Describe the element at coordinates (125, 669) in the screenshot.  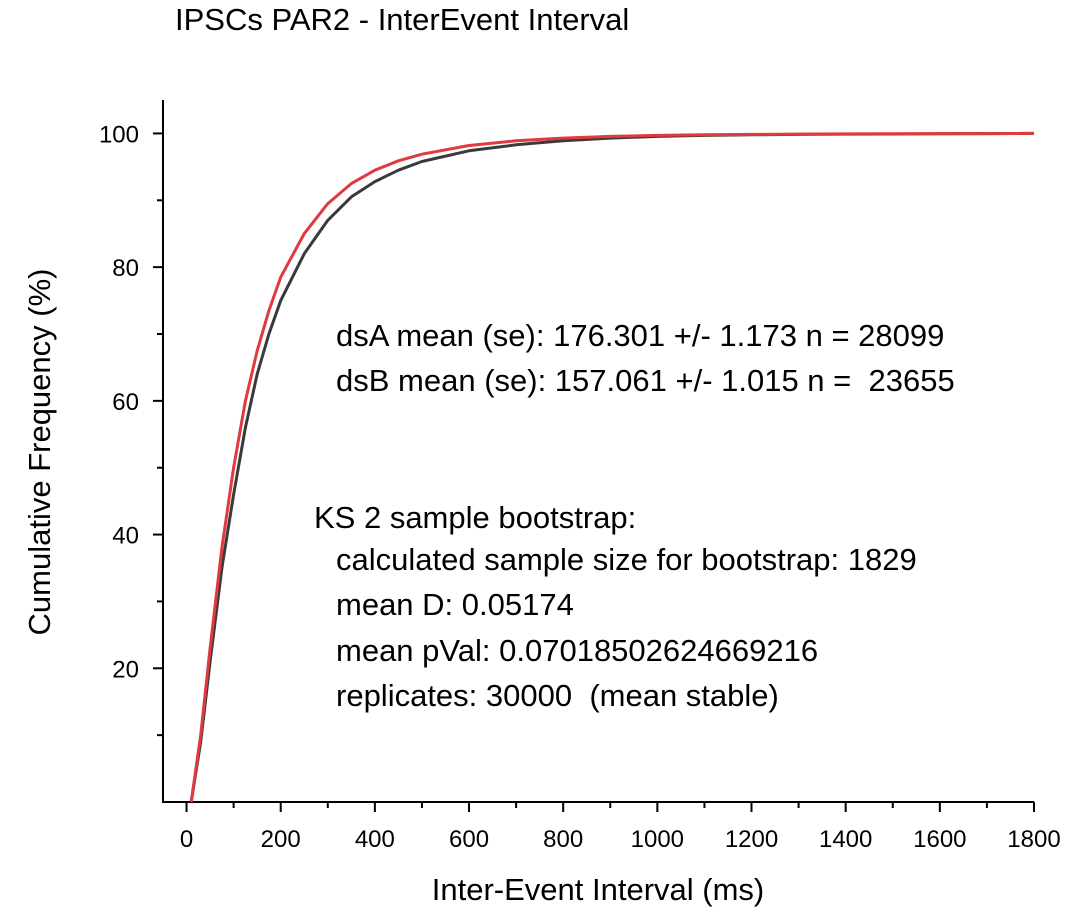
I see `y-tick-label: 20` at that location.